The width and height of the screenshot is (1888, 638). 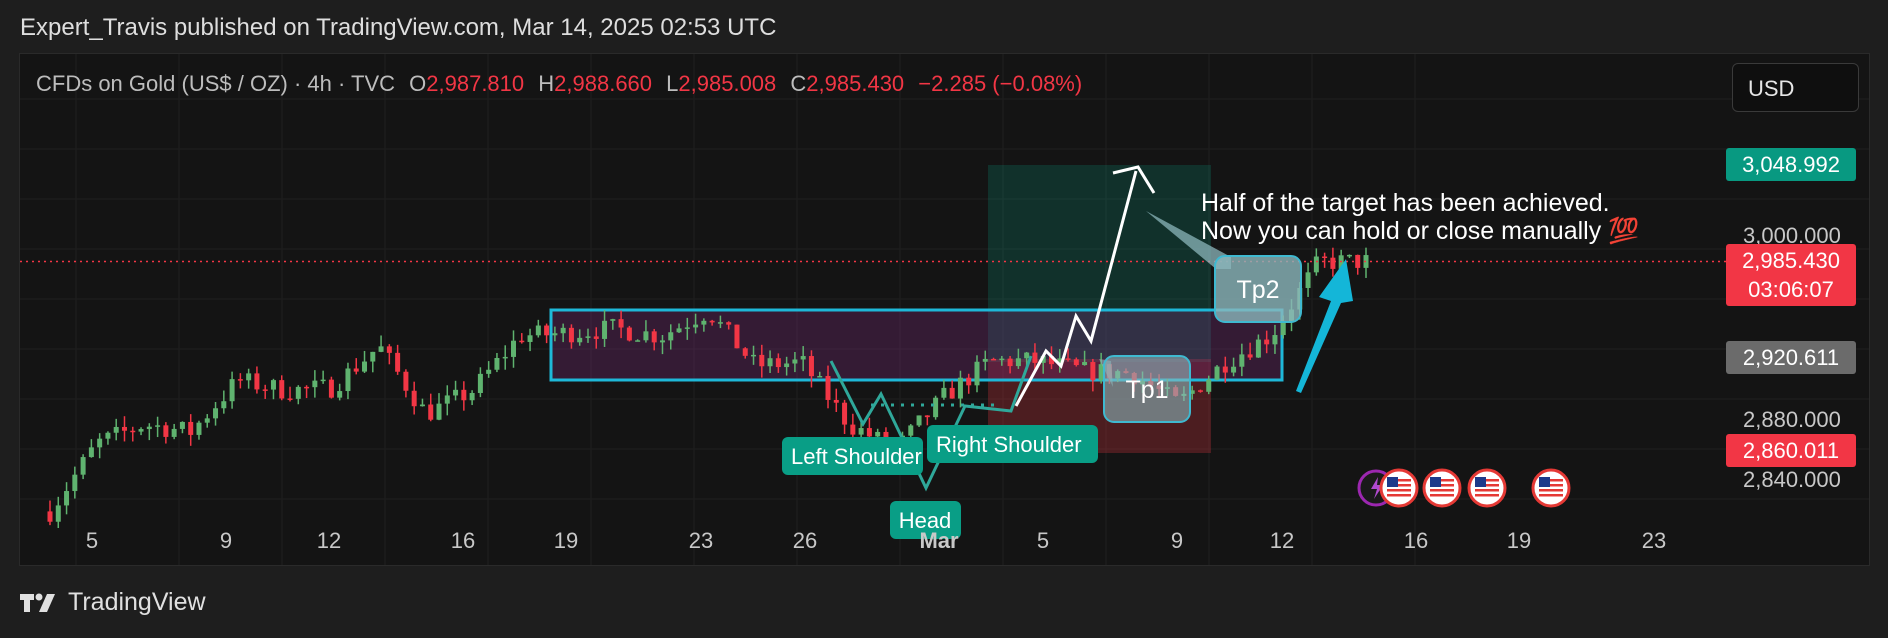 I want to click on y-tick-2880: 2,880.000, so click(x=1792, y=419).